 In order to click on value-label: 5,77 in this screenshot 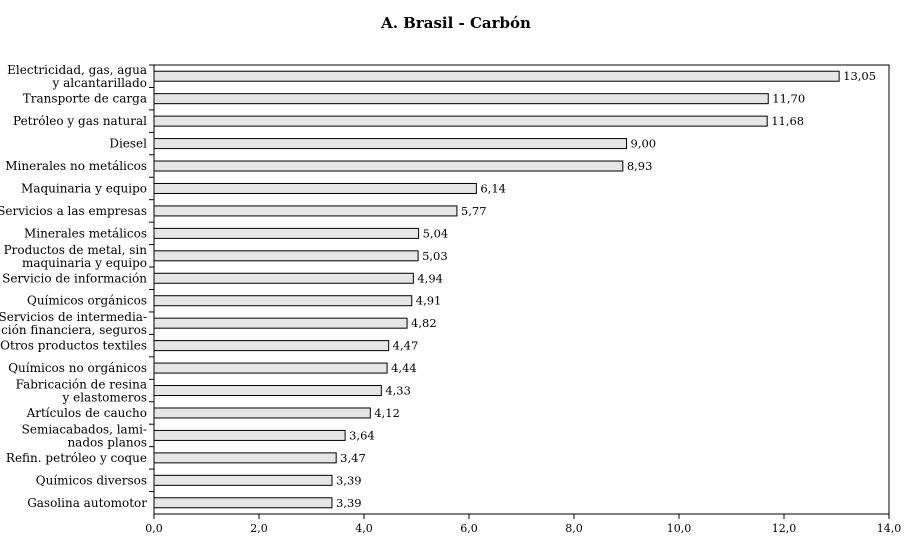, I will do `click(474, 211)`.